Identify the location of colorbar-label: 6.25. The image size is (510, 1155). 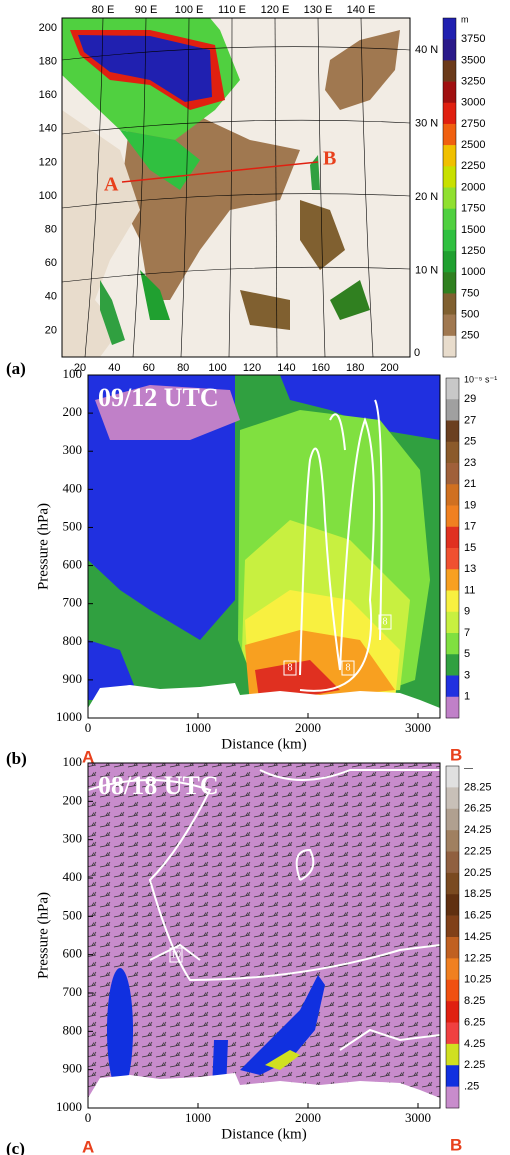
(474, 1022).